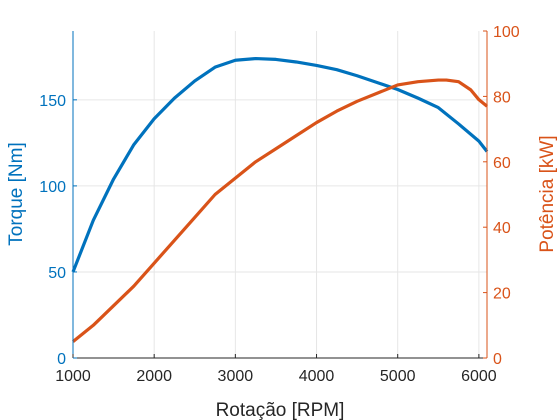 The height and width of the screenshot is (420, 560). Describe the element at coordinates (73, 376) in the screenshot. I see `x-tick-label: 1000` at that location.